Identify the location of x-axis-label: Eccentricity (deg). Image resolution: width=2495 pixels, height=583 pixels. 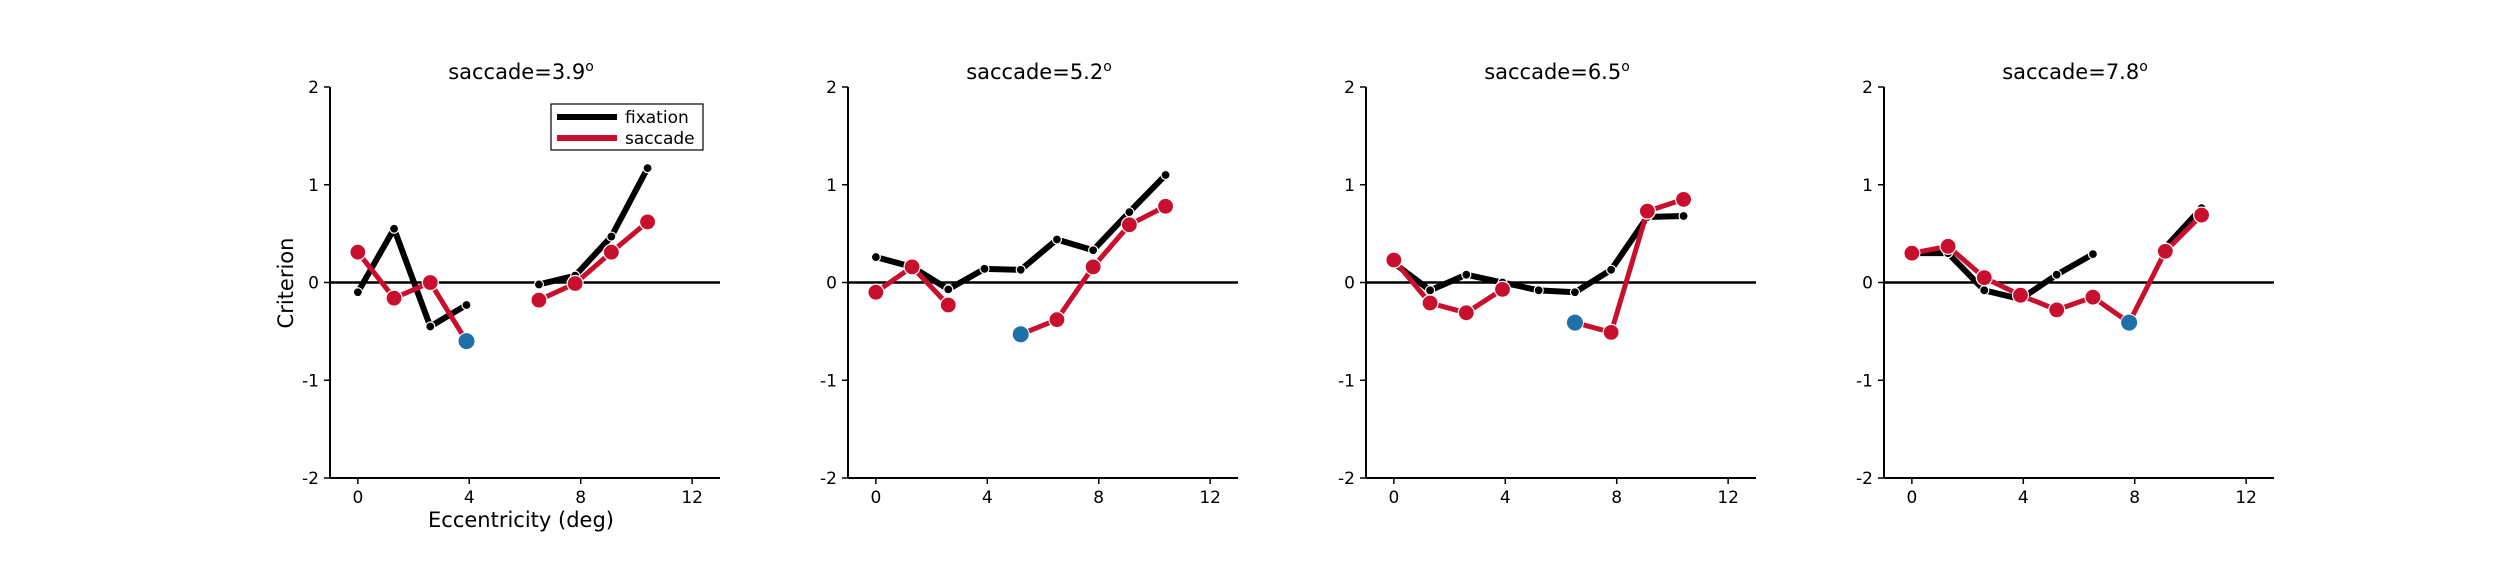
(521, 520).